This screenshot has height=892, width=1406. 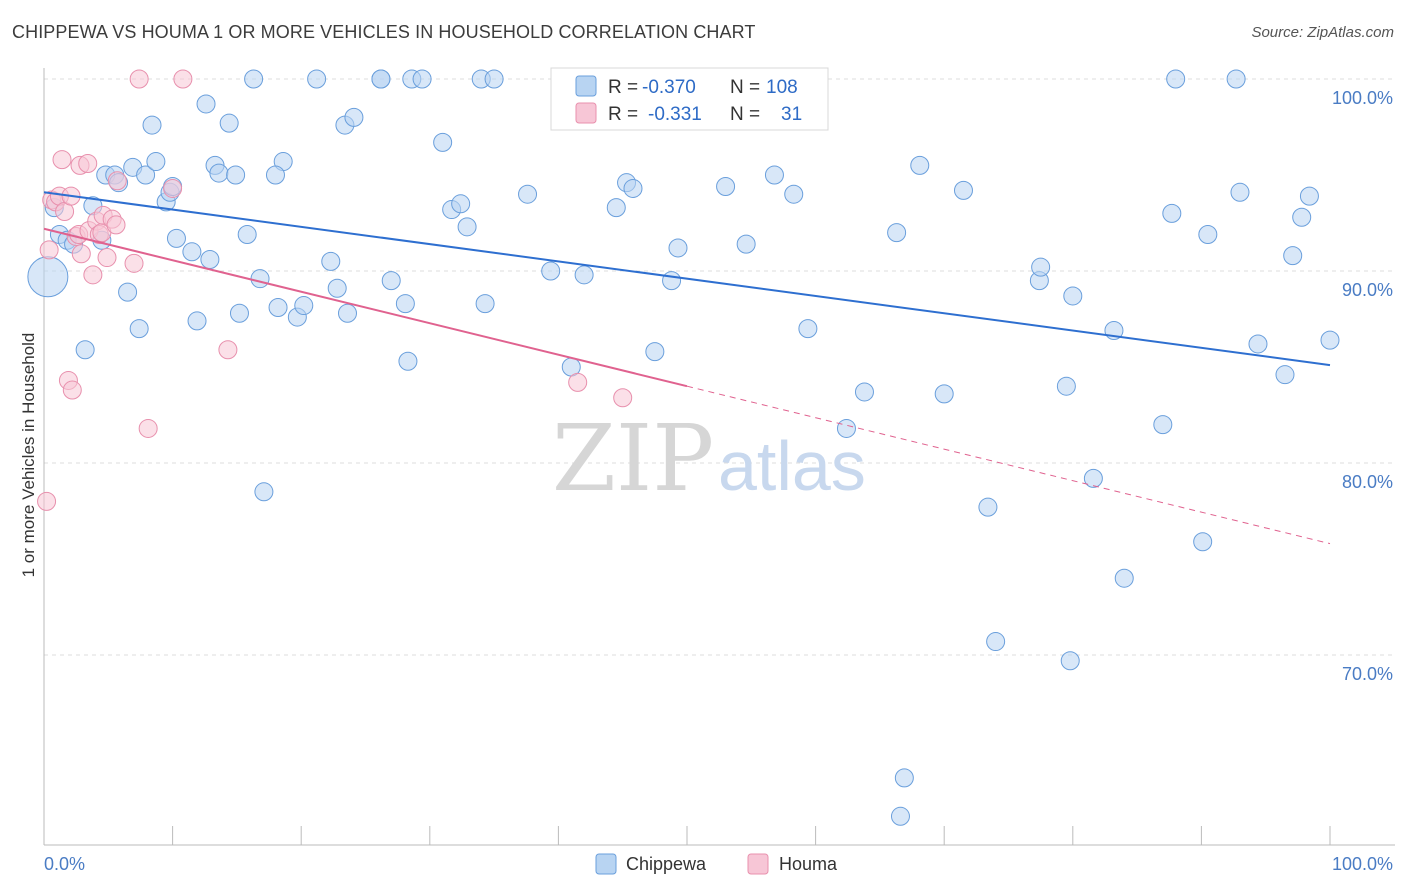 What do you see at coordinates (791, 114) in the screenshot?
I see `legend-n-value-houma: 31` at bounding box center [791, 114].